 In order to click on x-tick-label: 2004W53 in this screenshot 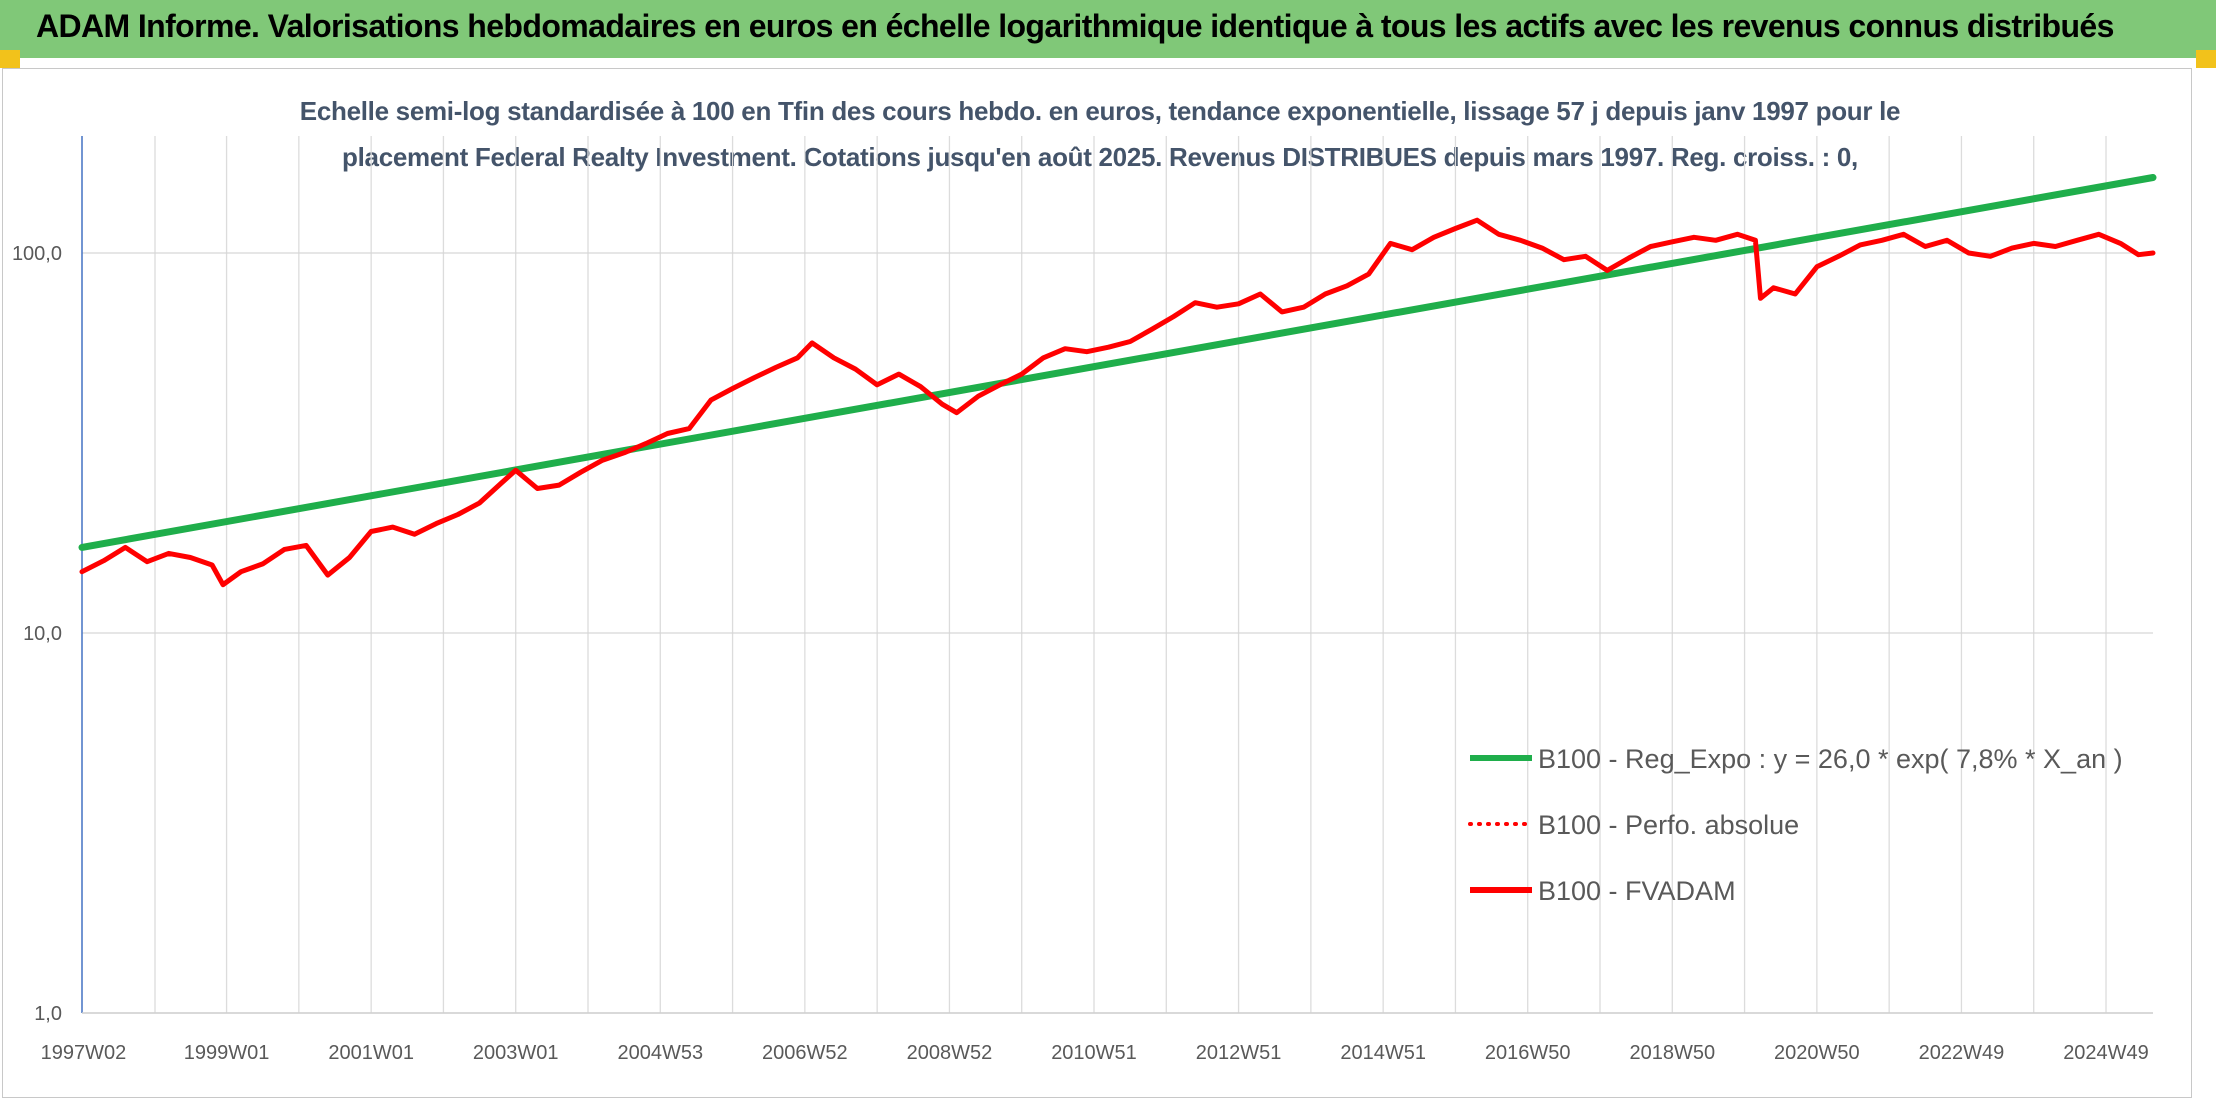, I will do `click(660, 1053)`.